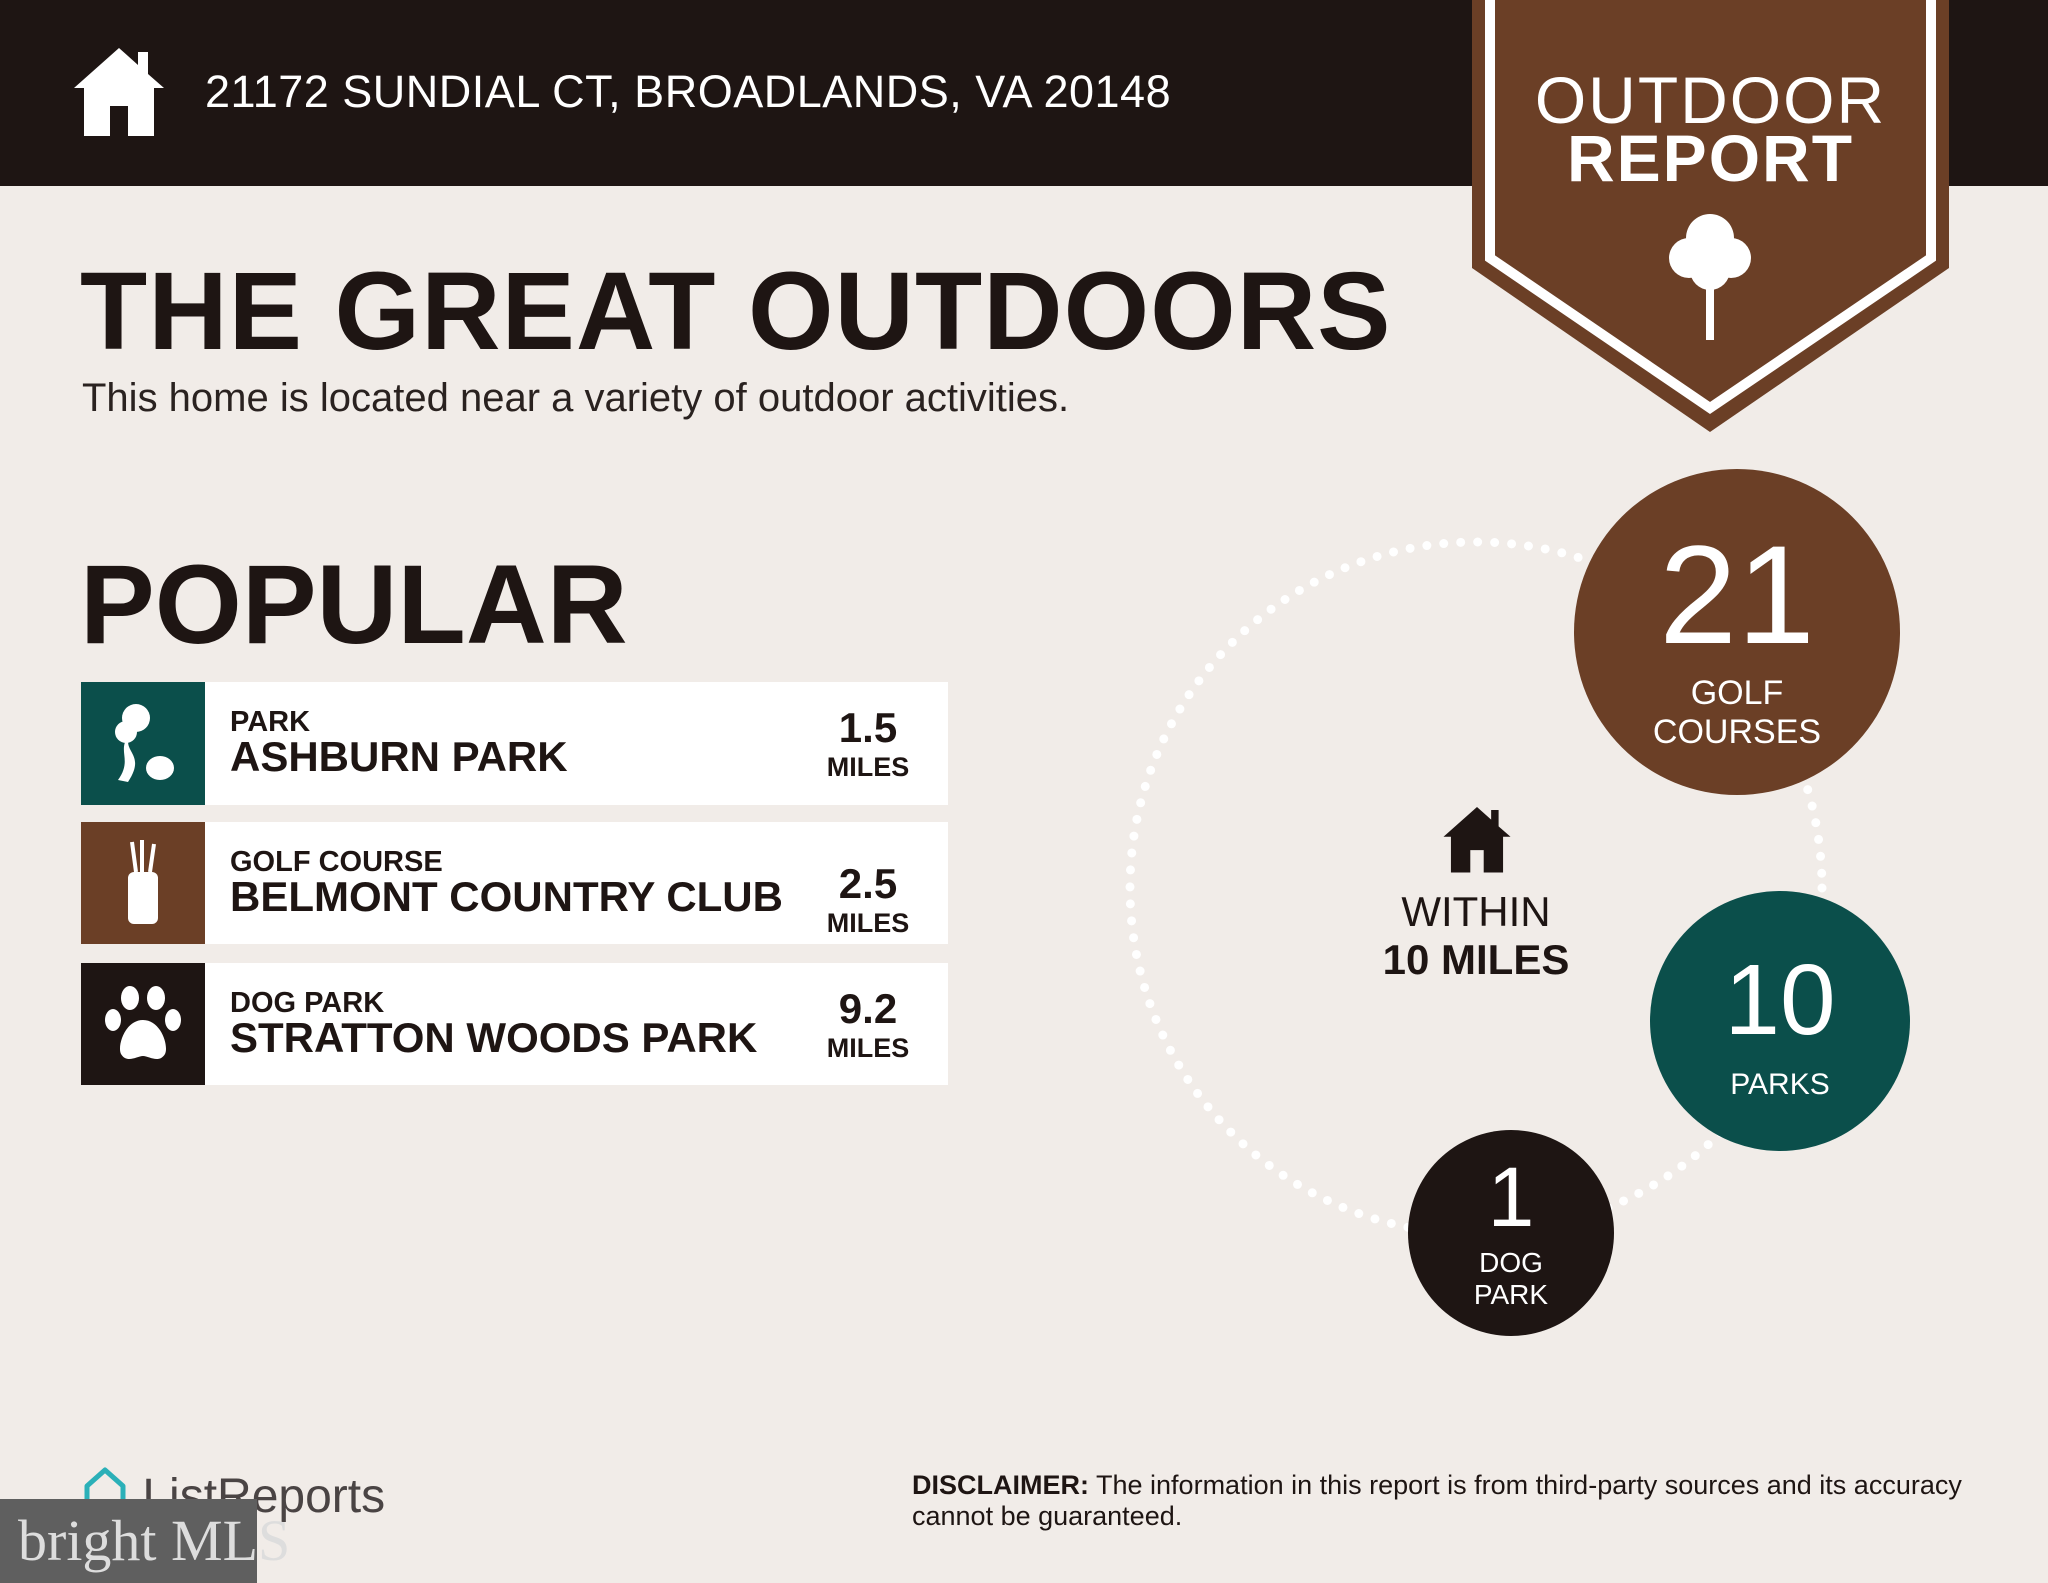 Image resolution: width=2048 pixels, height=1583 pixels. Describe the element at coordinates (868, 883) in the screenshot. I see `item-distance: 2.5` at that location.